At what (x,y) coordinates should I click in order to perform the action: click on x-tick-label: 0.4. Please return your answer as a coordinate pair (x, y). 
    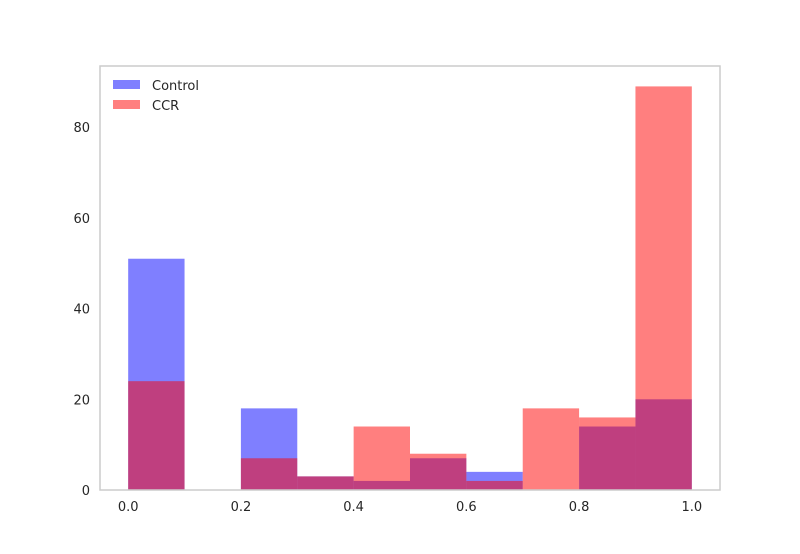
    Looking at the image, I should click on (353, 507).